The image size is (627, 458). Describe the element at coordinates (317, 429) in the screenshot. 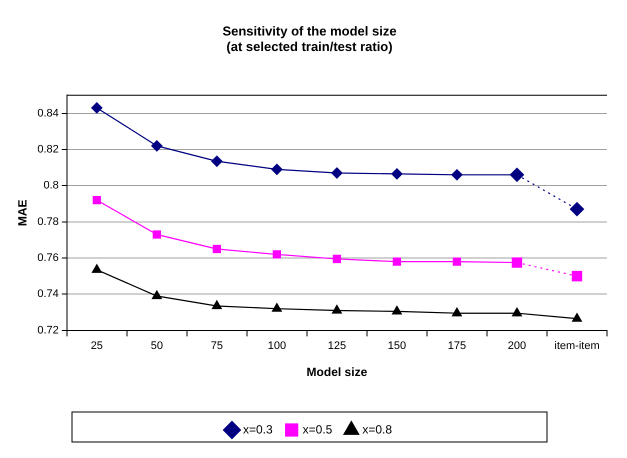

I see `legend-label: x=0.5` at that location.